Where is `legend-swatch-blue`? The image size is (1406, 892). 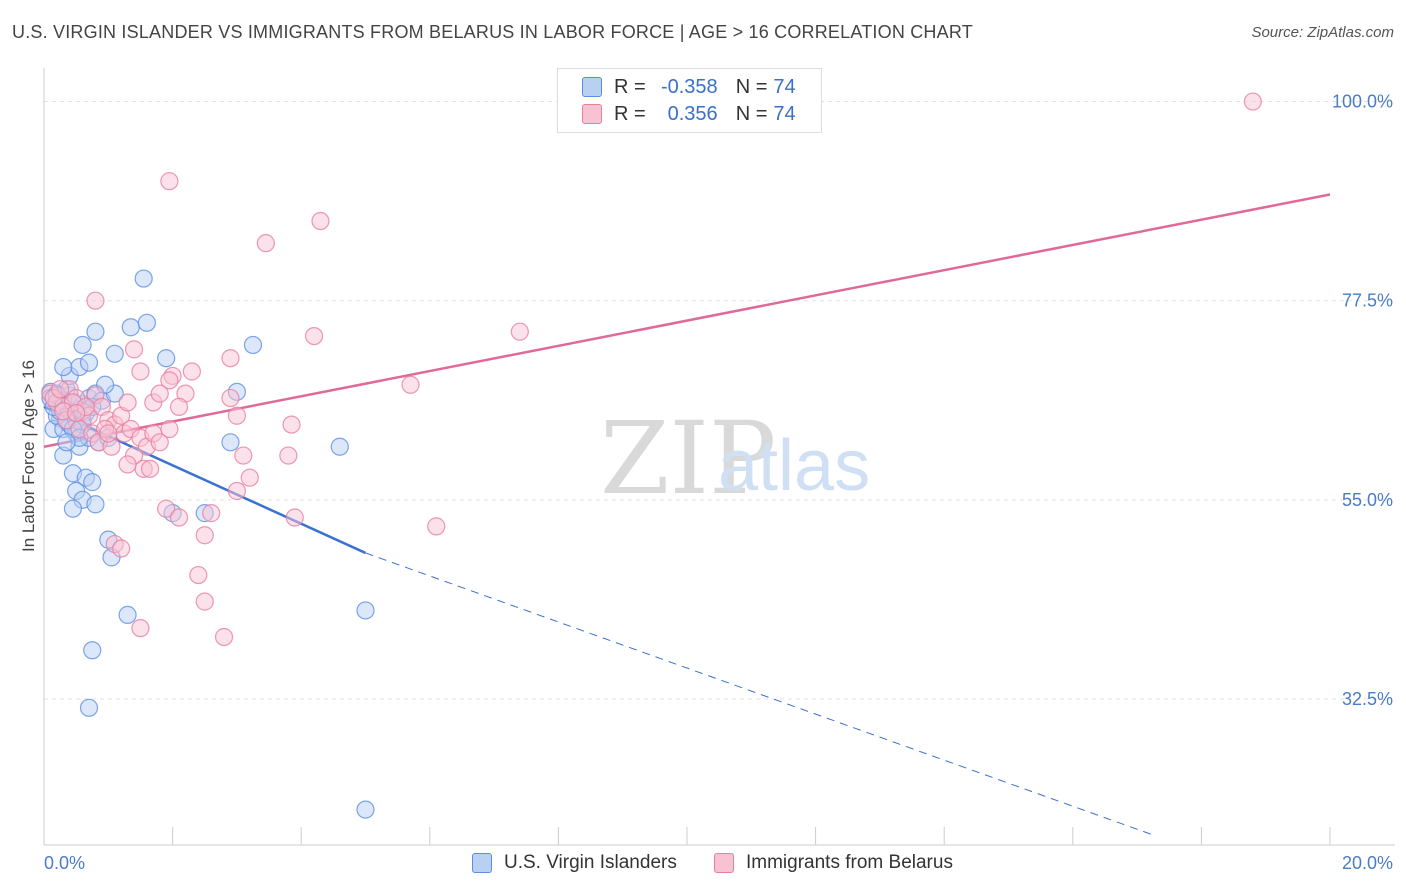 legend-swatch-blue is located at coordinates (592, 87).